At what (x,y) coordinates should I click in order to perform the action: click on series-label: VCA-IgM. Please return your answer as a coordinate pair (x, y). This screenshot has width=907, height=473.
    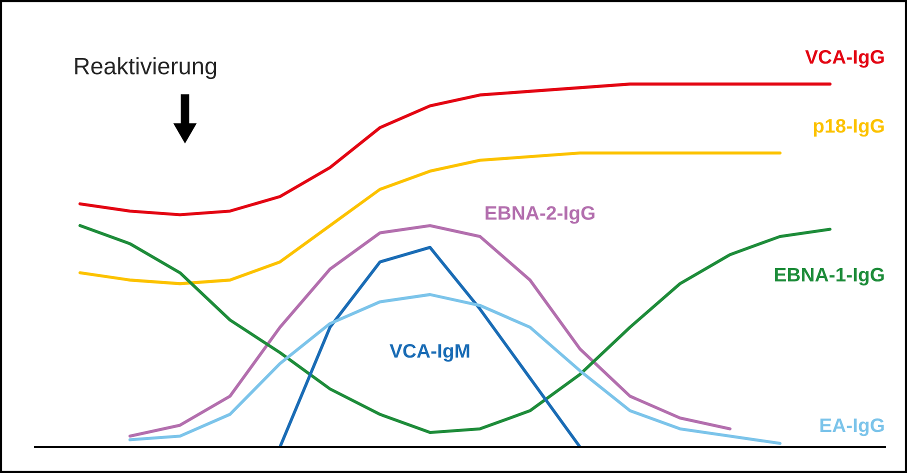
    Looking at the image, I should click on (430, 353).